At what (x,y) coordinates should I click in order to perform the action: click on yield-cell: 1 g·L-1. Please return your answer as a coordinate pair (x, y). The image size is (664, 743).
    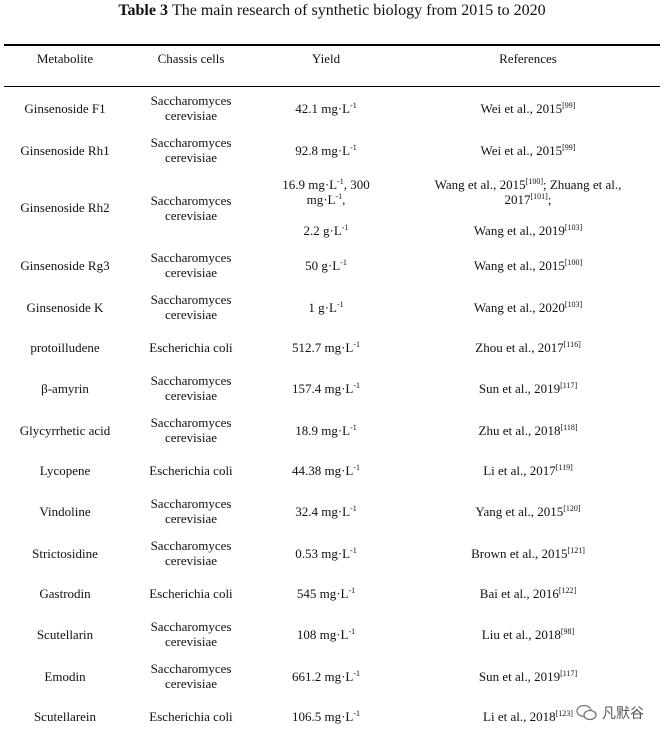
    Looking at the image, I should click on (326, 307).